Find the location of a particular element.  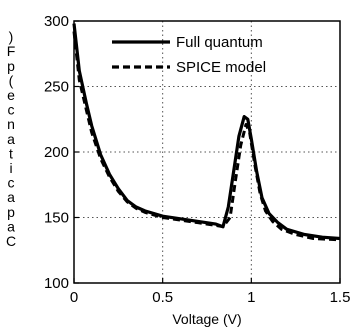

y-axis-label-char: ) is located at coordinates (11, 37).